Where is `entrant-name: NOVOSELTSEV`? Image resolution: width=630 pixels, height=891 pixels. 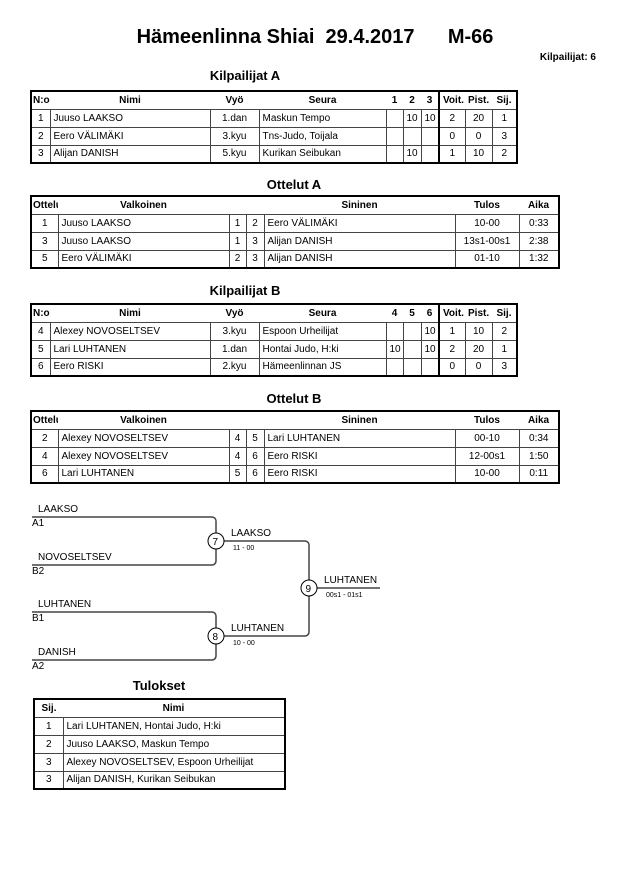
entrant-name: NOVOSELTSEV is located at coordinates (75, 557).